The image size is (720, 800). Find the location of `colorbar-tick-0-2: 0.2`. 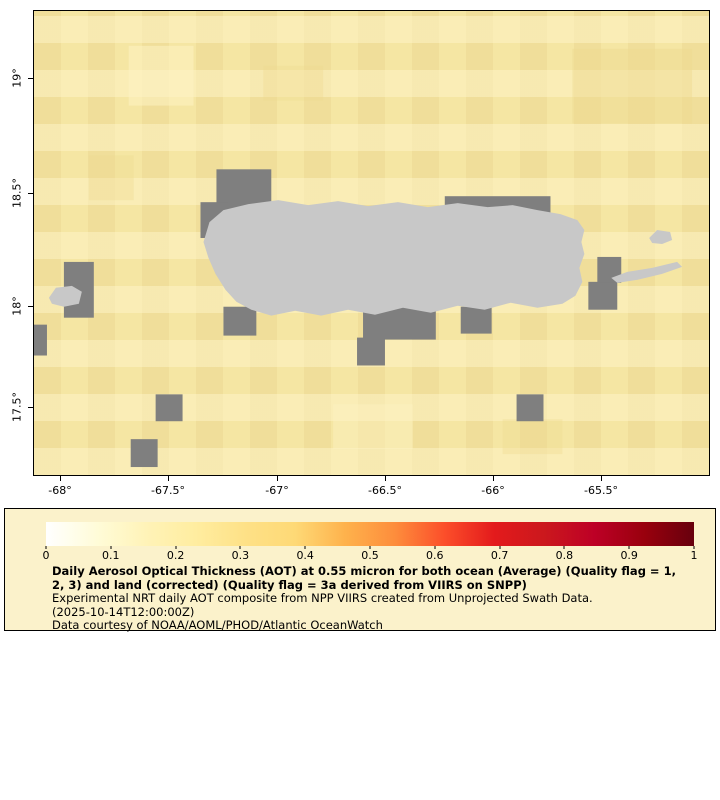

colorbar-tick-0-2: 0.2 is located at coordinates (175, 555).